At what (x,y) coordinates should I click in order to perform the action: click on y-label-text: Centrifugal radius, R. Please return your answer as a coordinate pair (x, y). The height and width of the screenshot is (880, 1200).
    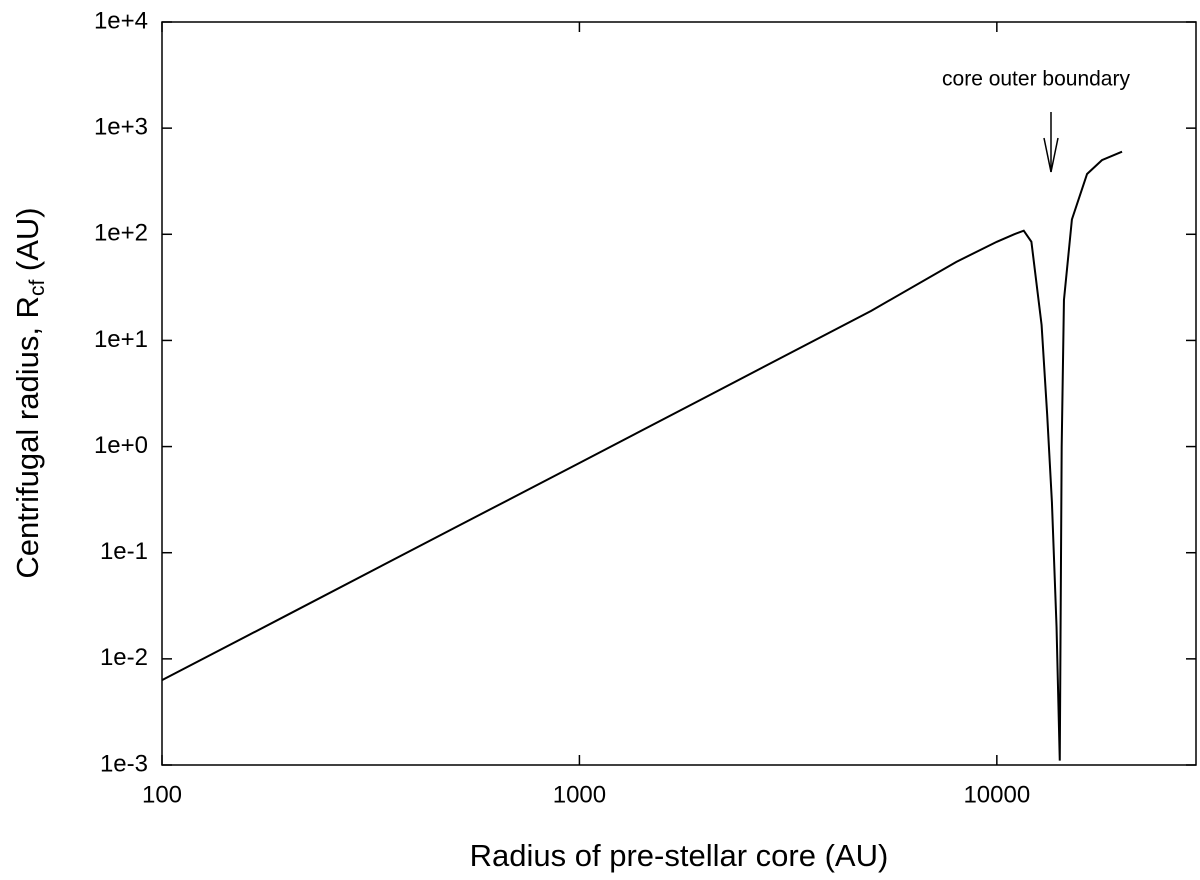
    Looking at the image, I should click on (27, 437).